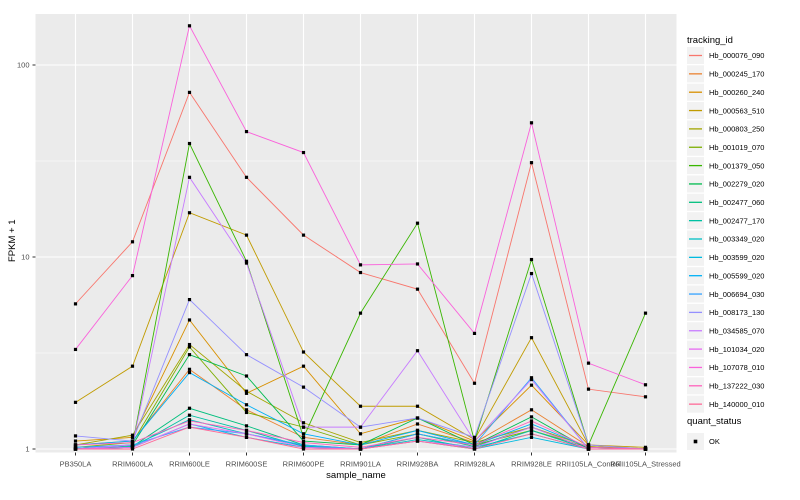 Image resolution: width=800 pixels, height=500 pixels. What do you see at coordinates (736, 404) in the screenshot?
I see `legend-item-label: Hb_140000_010` at bounding box center [736, 404].